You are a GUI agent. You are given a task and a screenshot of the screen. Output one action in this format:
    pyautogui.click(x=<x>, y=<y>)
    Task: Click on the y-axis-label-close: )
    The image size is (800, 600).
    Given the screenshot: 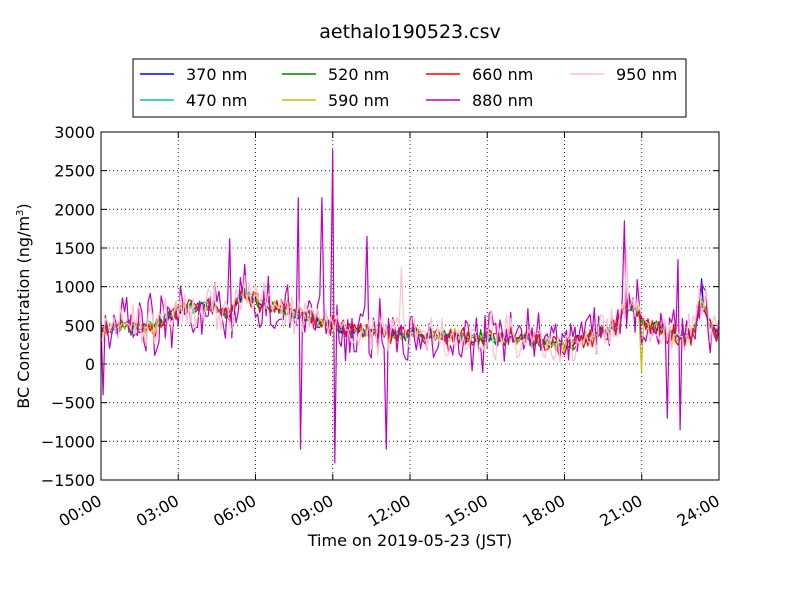 What is the action you would take?
    pyautogui.click(x=23, y=206)
    